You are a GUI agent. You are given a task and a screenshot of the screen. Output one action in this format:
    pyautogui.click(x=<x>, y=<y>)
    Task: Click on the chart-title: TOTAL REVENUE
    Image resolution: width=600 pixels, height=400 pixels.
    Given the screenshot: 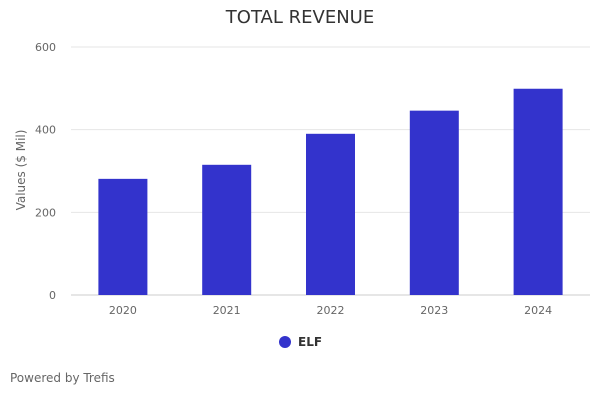 What is the action you would take?
    pyautogui.click(x=300, y=17)
    